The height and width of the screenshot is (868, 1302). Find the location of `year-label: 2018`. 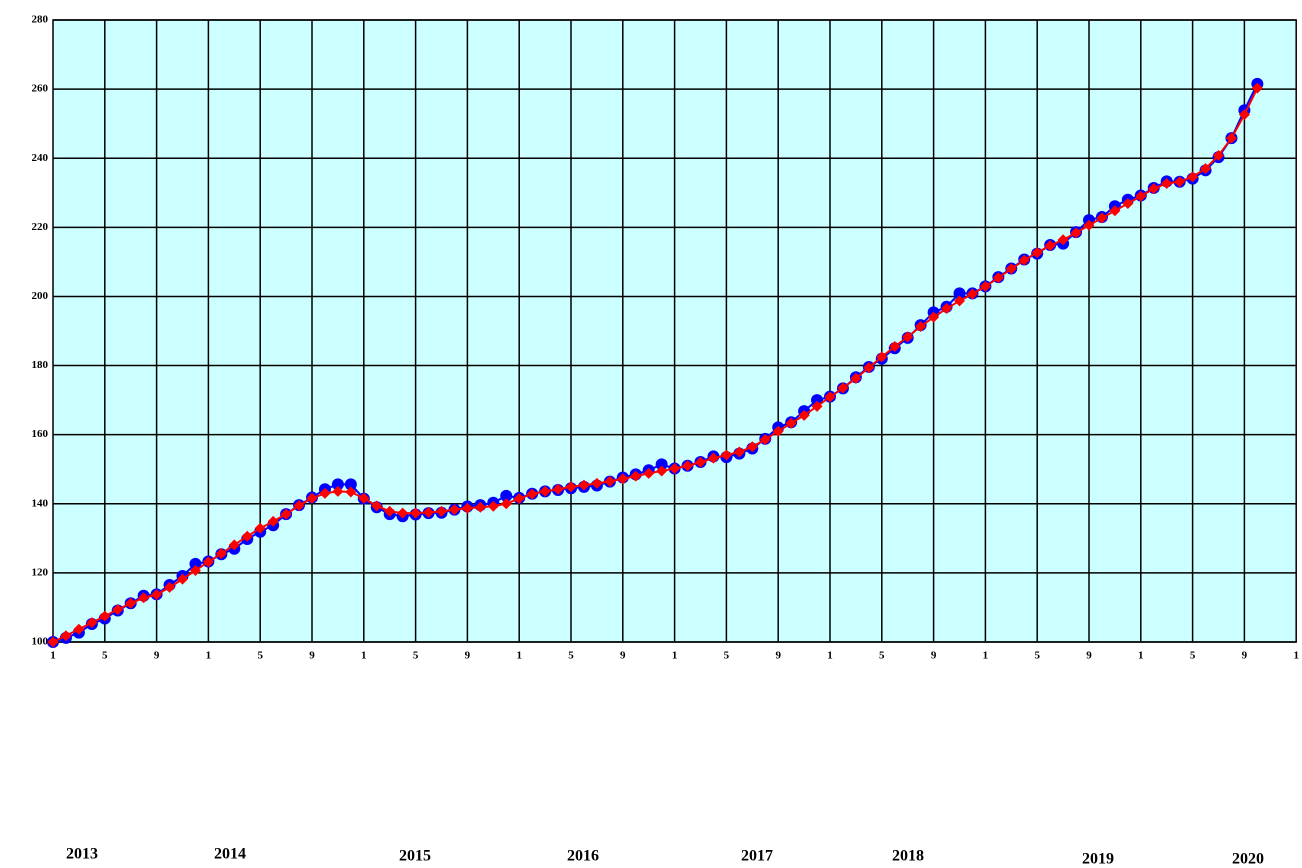

year-label: 2018 is located at coordinates (908, 856).